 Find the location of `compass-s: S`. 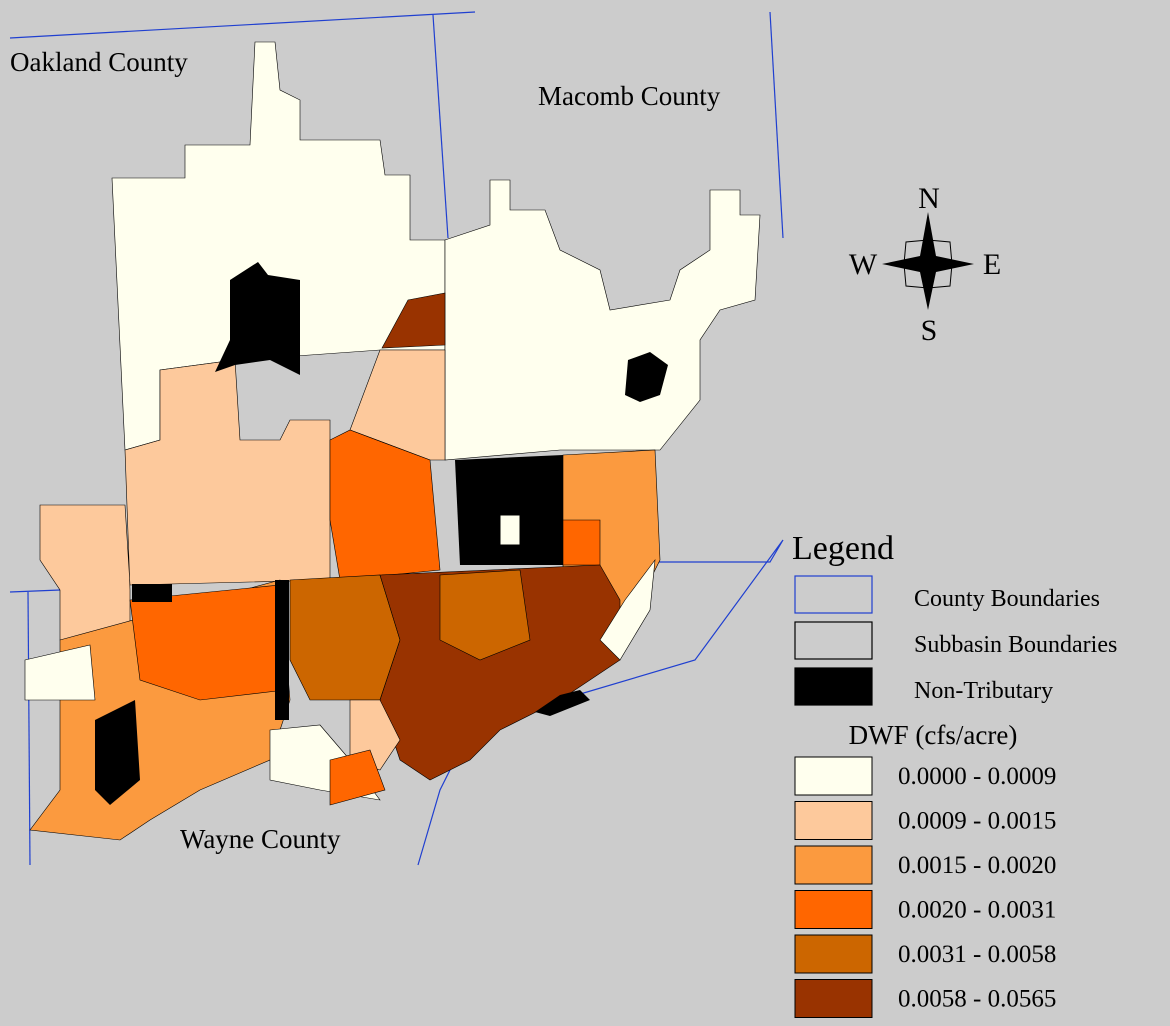

compass-s: S is located at coordinates (929, 330).